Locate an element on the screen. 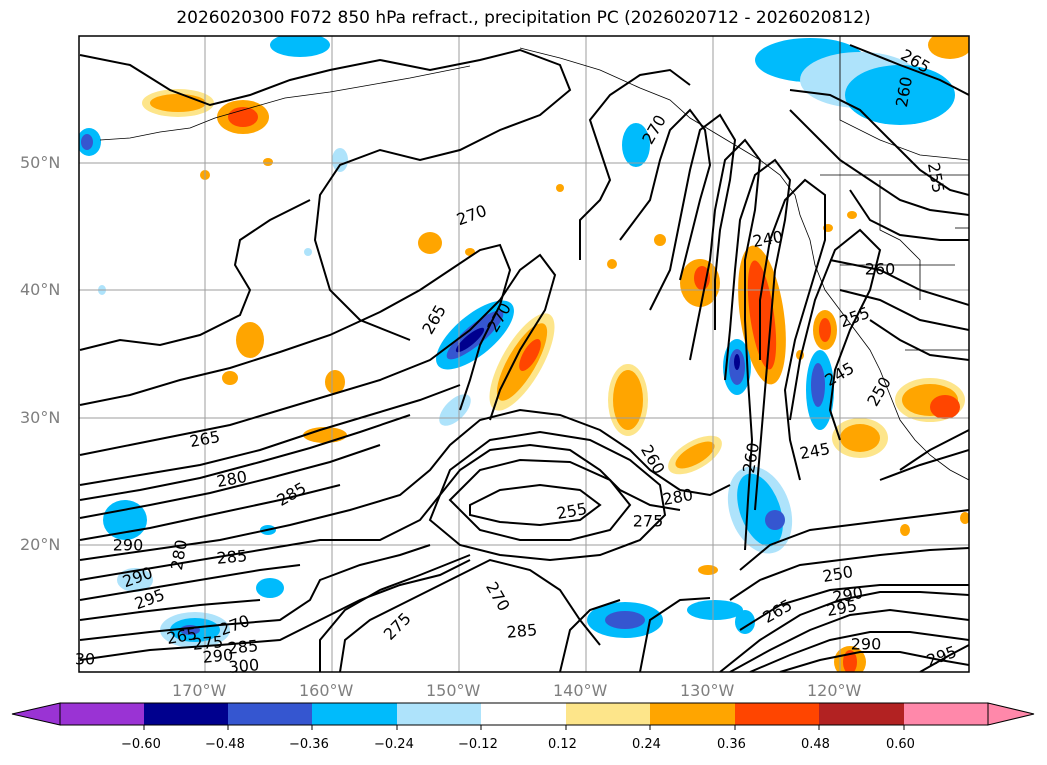  lon-label: 140°W is located at coordinates (580, 690).